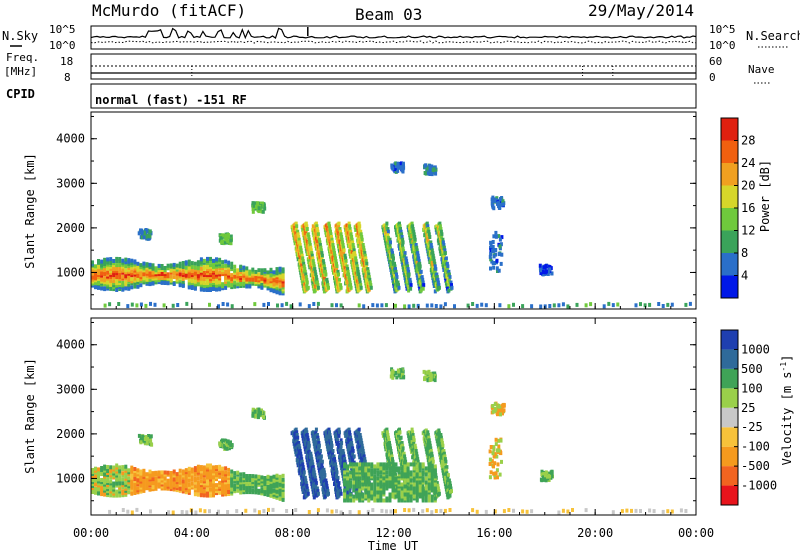  What do you see at coordinates (22, 57) in the screenshot?
I see `freq-label: Freq.` at bounding box center [22, 57].